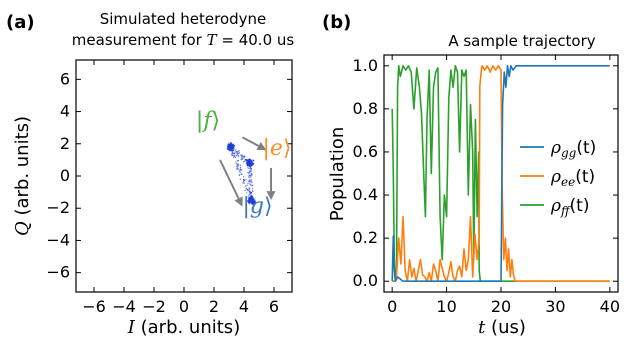 The height and width of the screenshot is (347, 636). I want to click on panel-a-y-axis-unit: (arb. units), so click(22, 168).